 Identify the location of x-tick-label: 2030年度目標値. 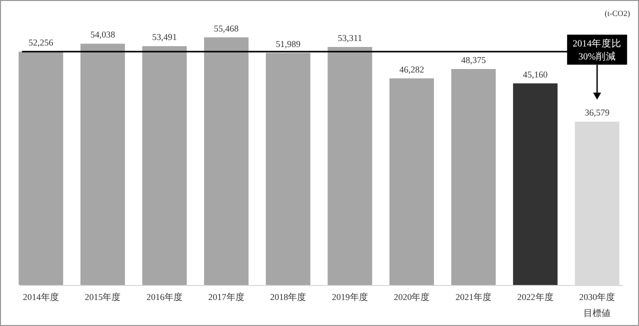
(597, 305).